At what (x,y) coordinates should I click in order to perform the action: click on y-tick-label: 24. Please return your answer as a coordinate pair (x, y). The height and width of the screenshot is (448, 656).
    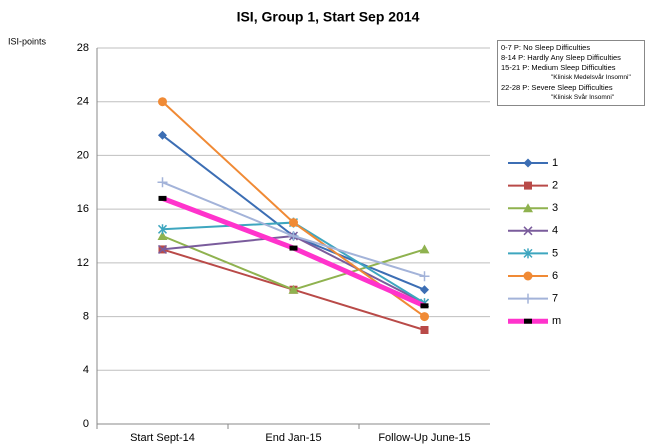
    Looking at the image, I should click on (83, 102).